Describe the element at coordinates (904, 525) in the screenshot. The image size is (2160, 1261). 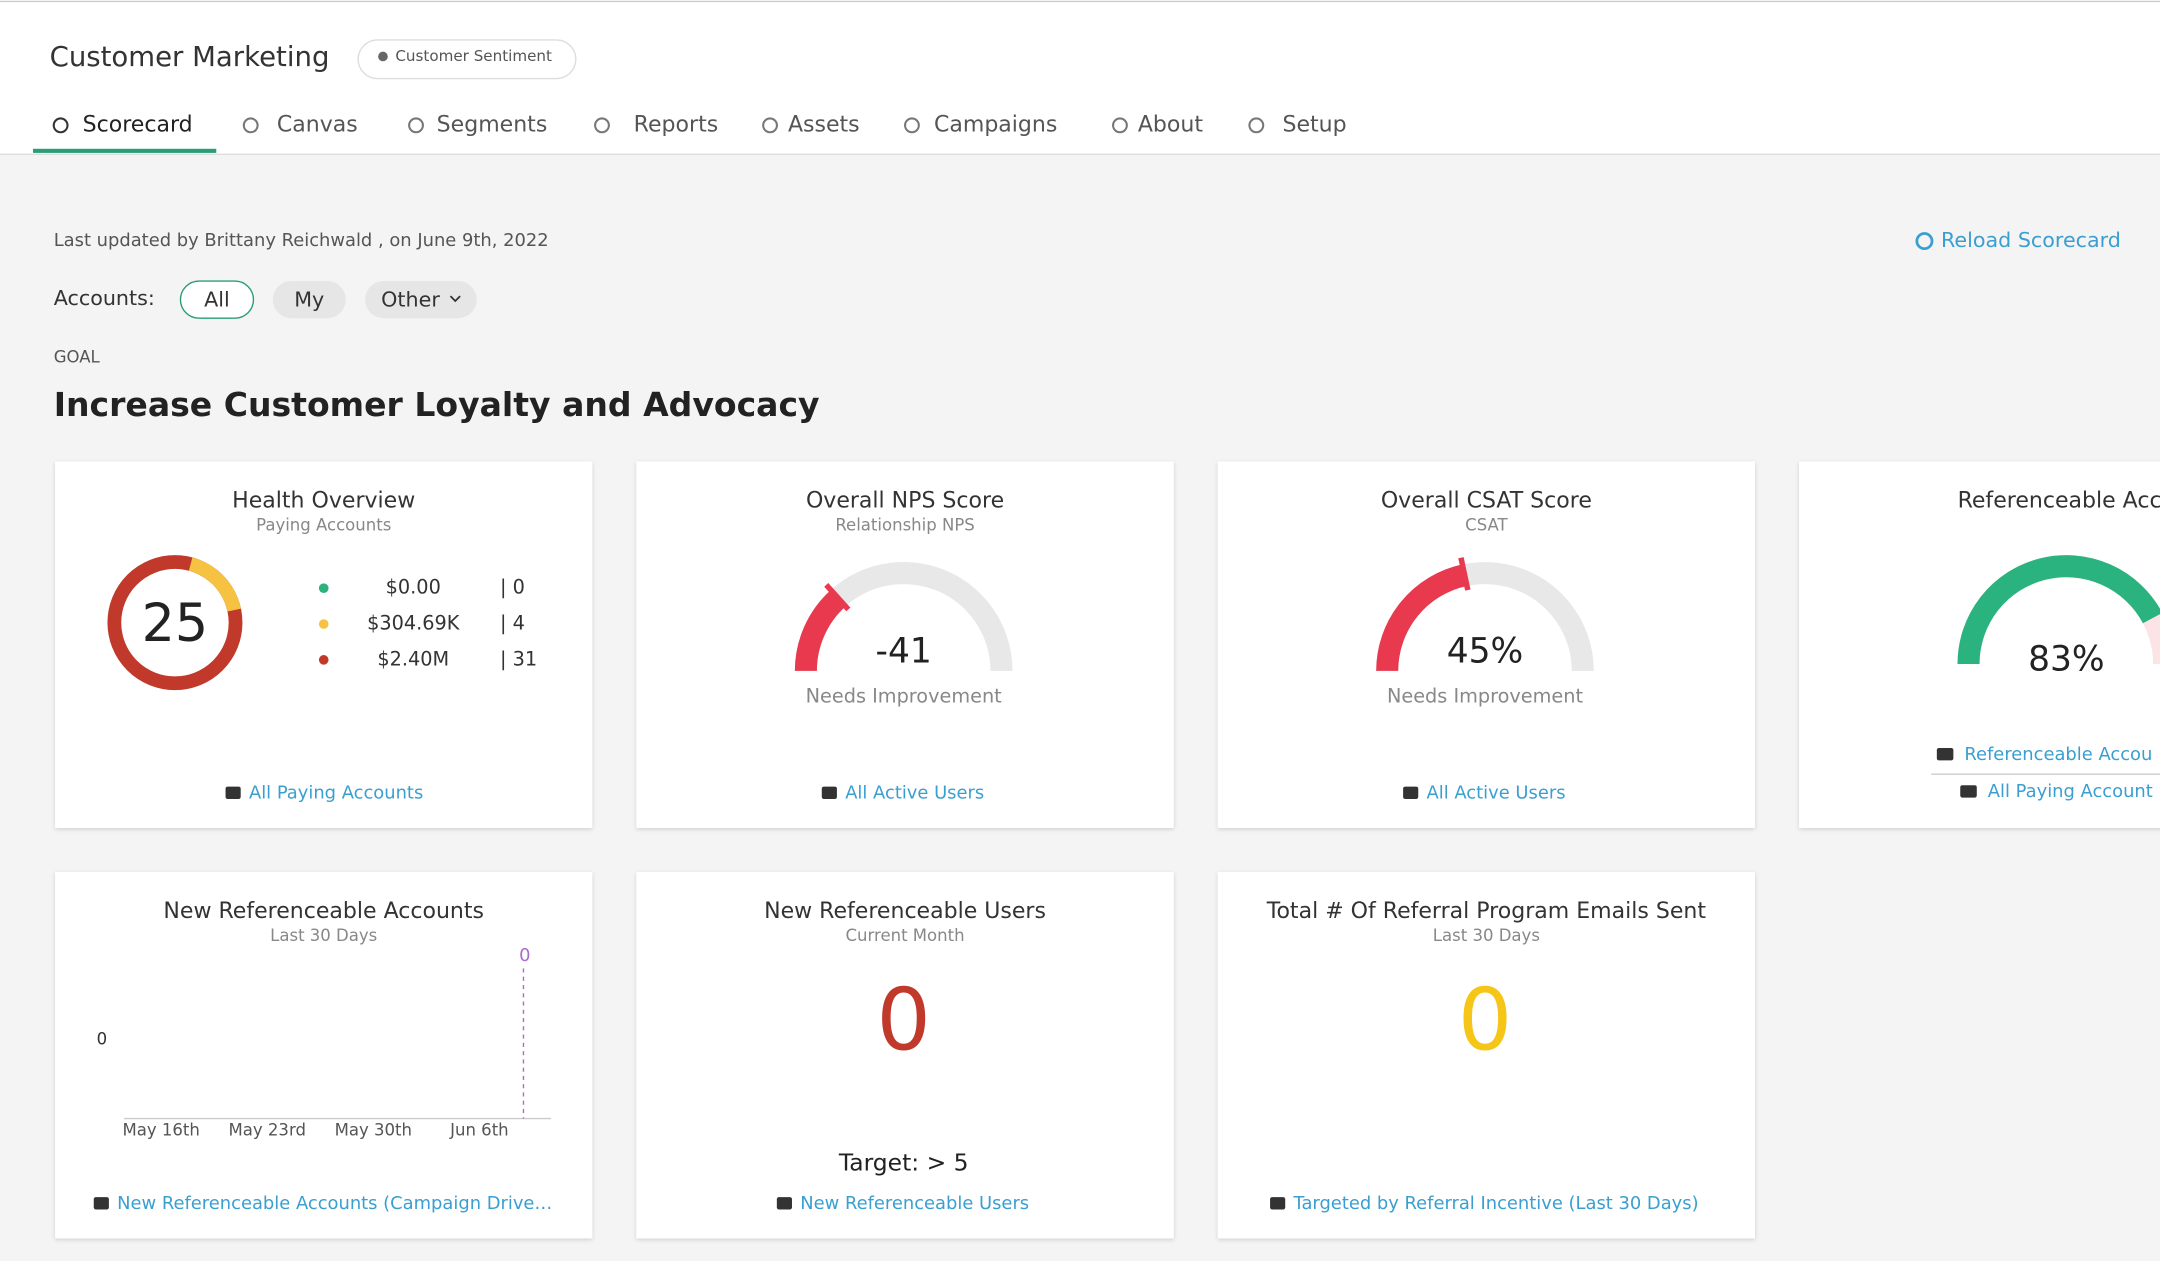
I see `card-subtitle: Relationship NPS` at that location.